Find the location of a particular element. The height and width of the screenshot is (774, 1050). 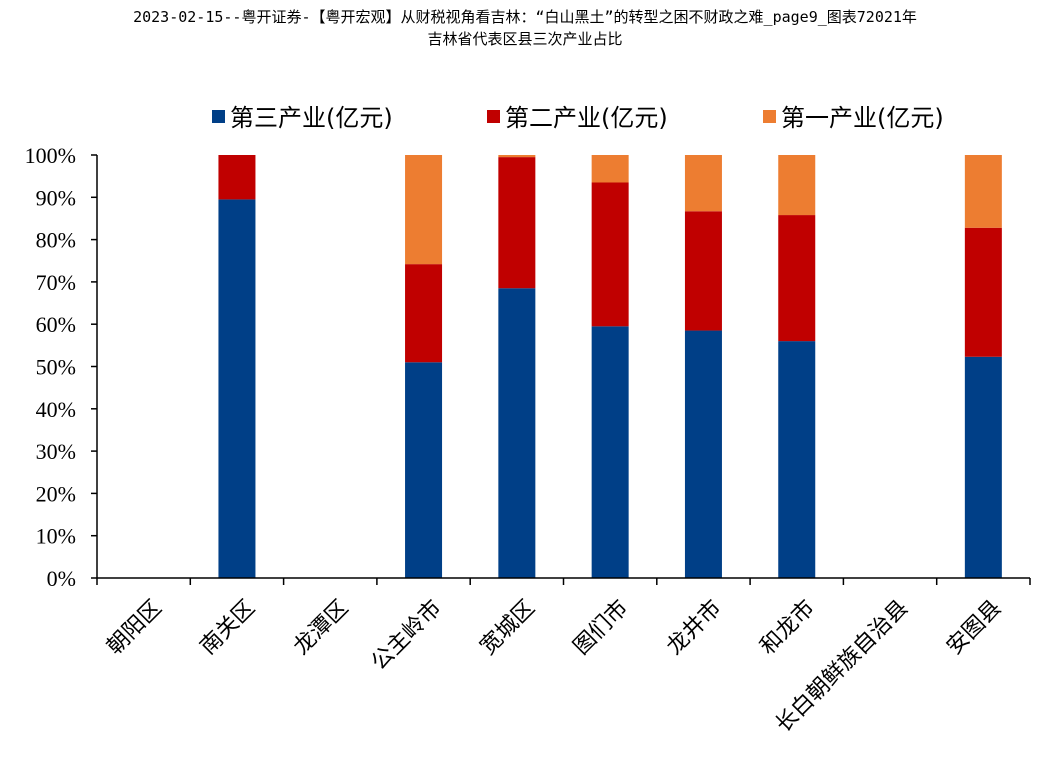

y-axis: 0% 10% 20% 30% 40% 50% 60% 70% 80% 90% 100% is located at coordinates (61, 367).